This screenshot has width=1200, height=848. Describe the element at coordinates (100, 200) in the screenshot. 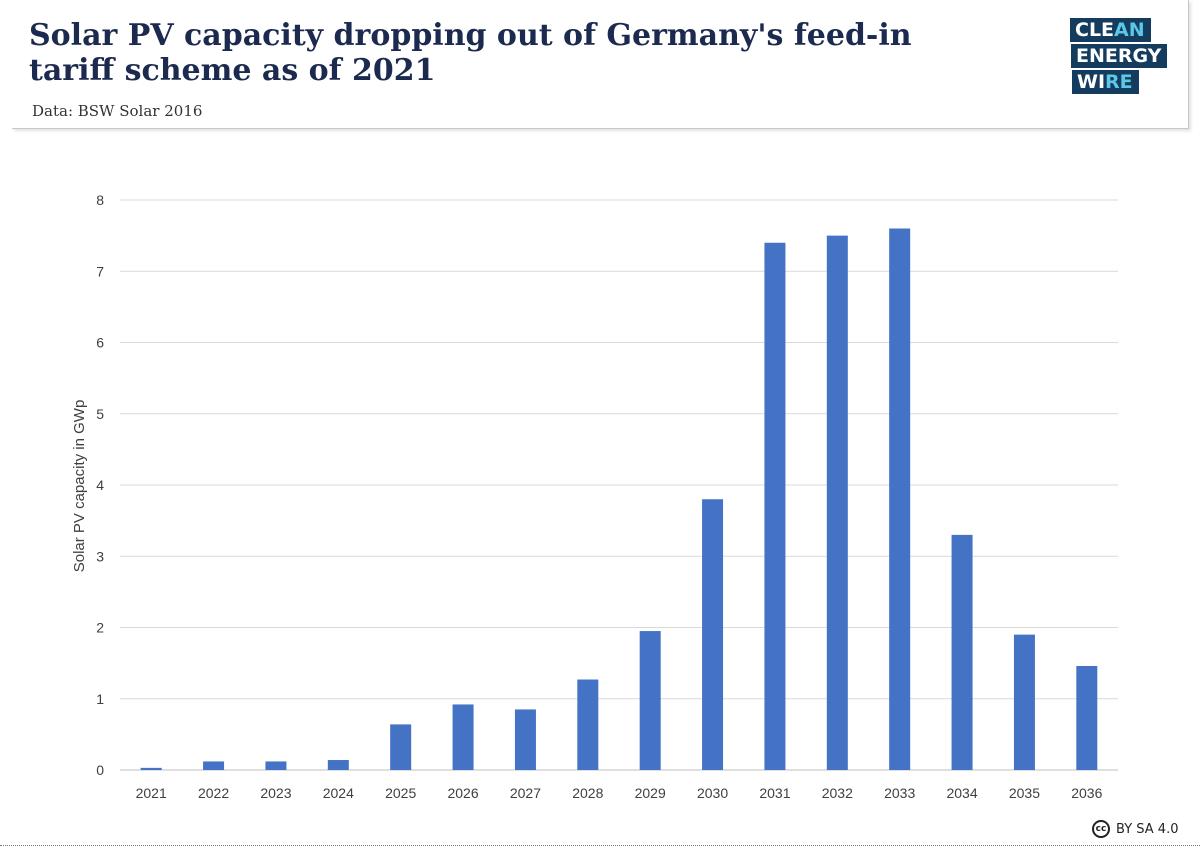

I see `y-tick-label: 8` at that location.